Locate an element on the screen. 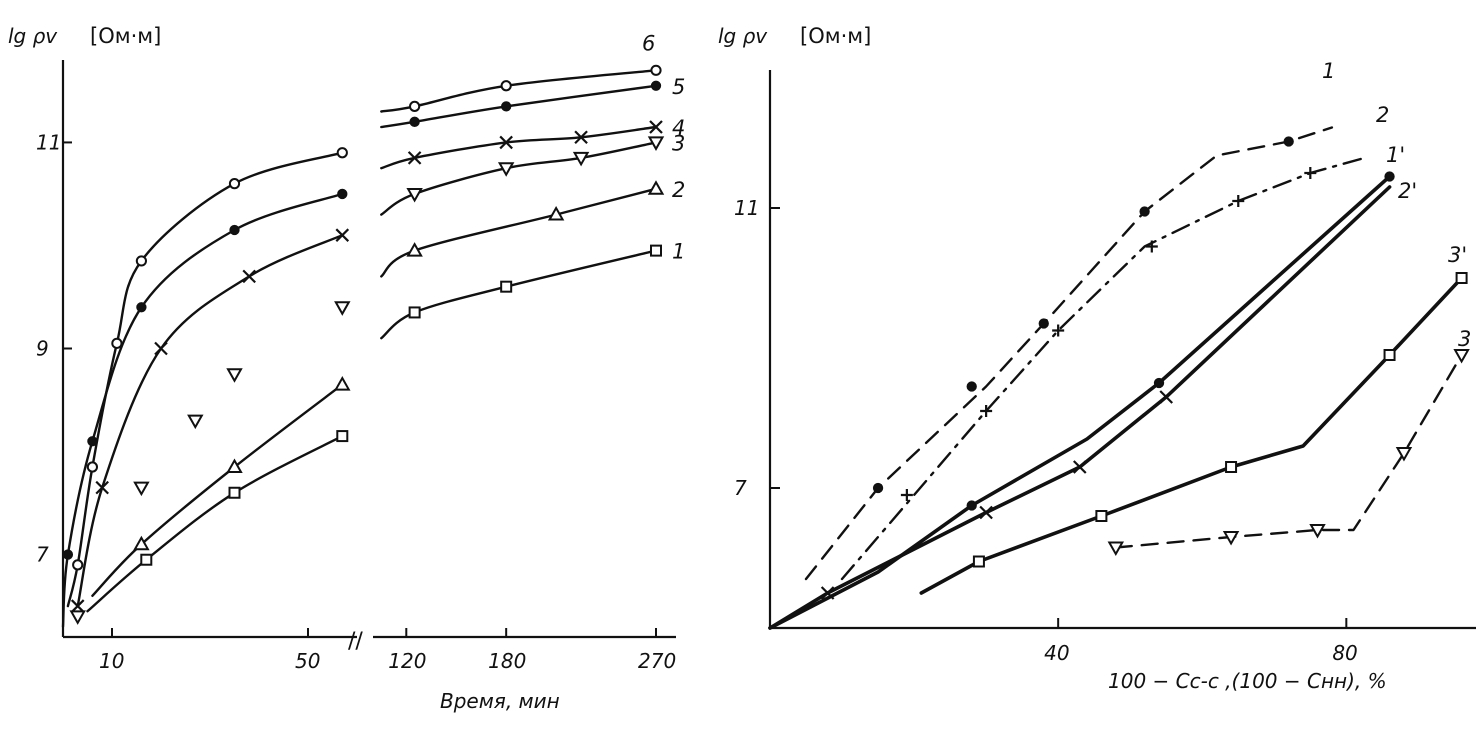 The image size is (1478, 734). curve-label-4: 4 is located at coordinates (678, 128).